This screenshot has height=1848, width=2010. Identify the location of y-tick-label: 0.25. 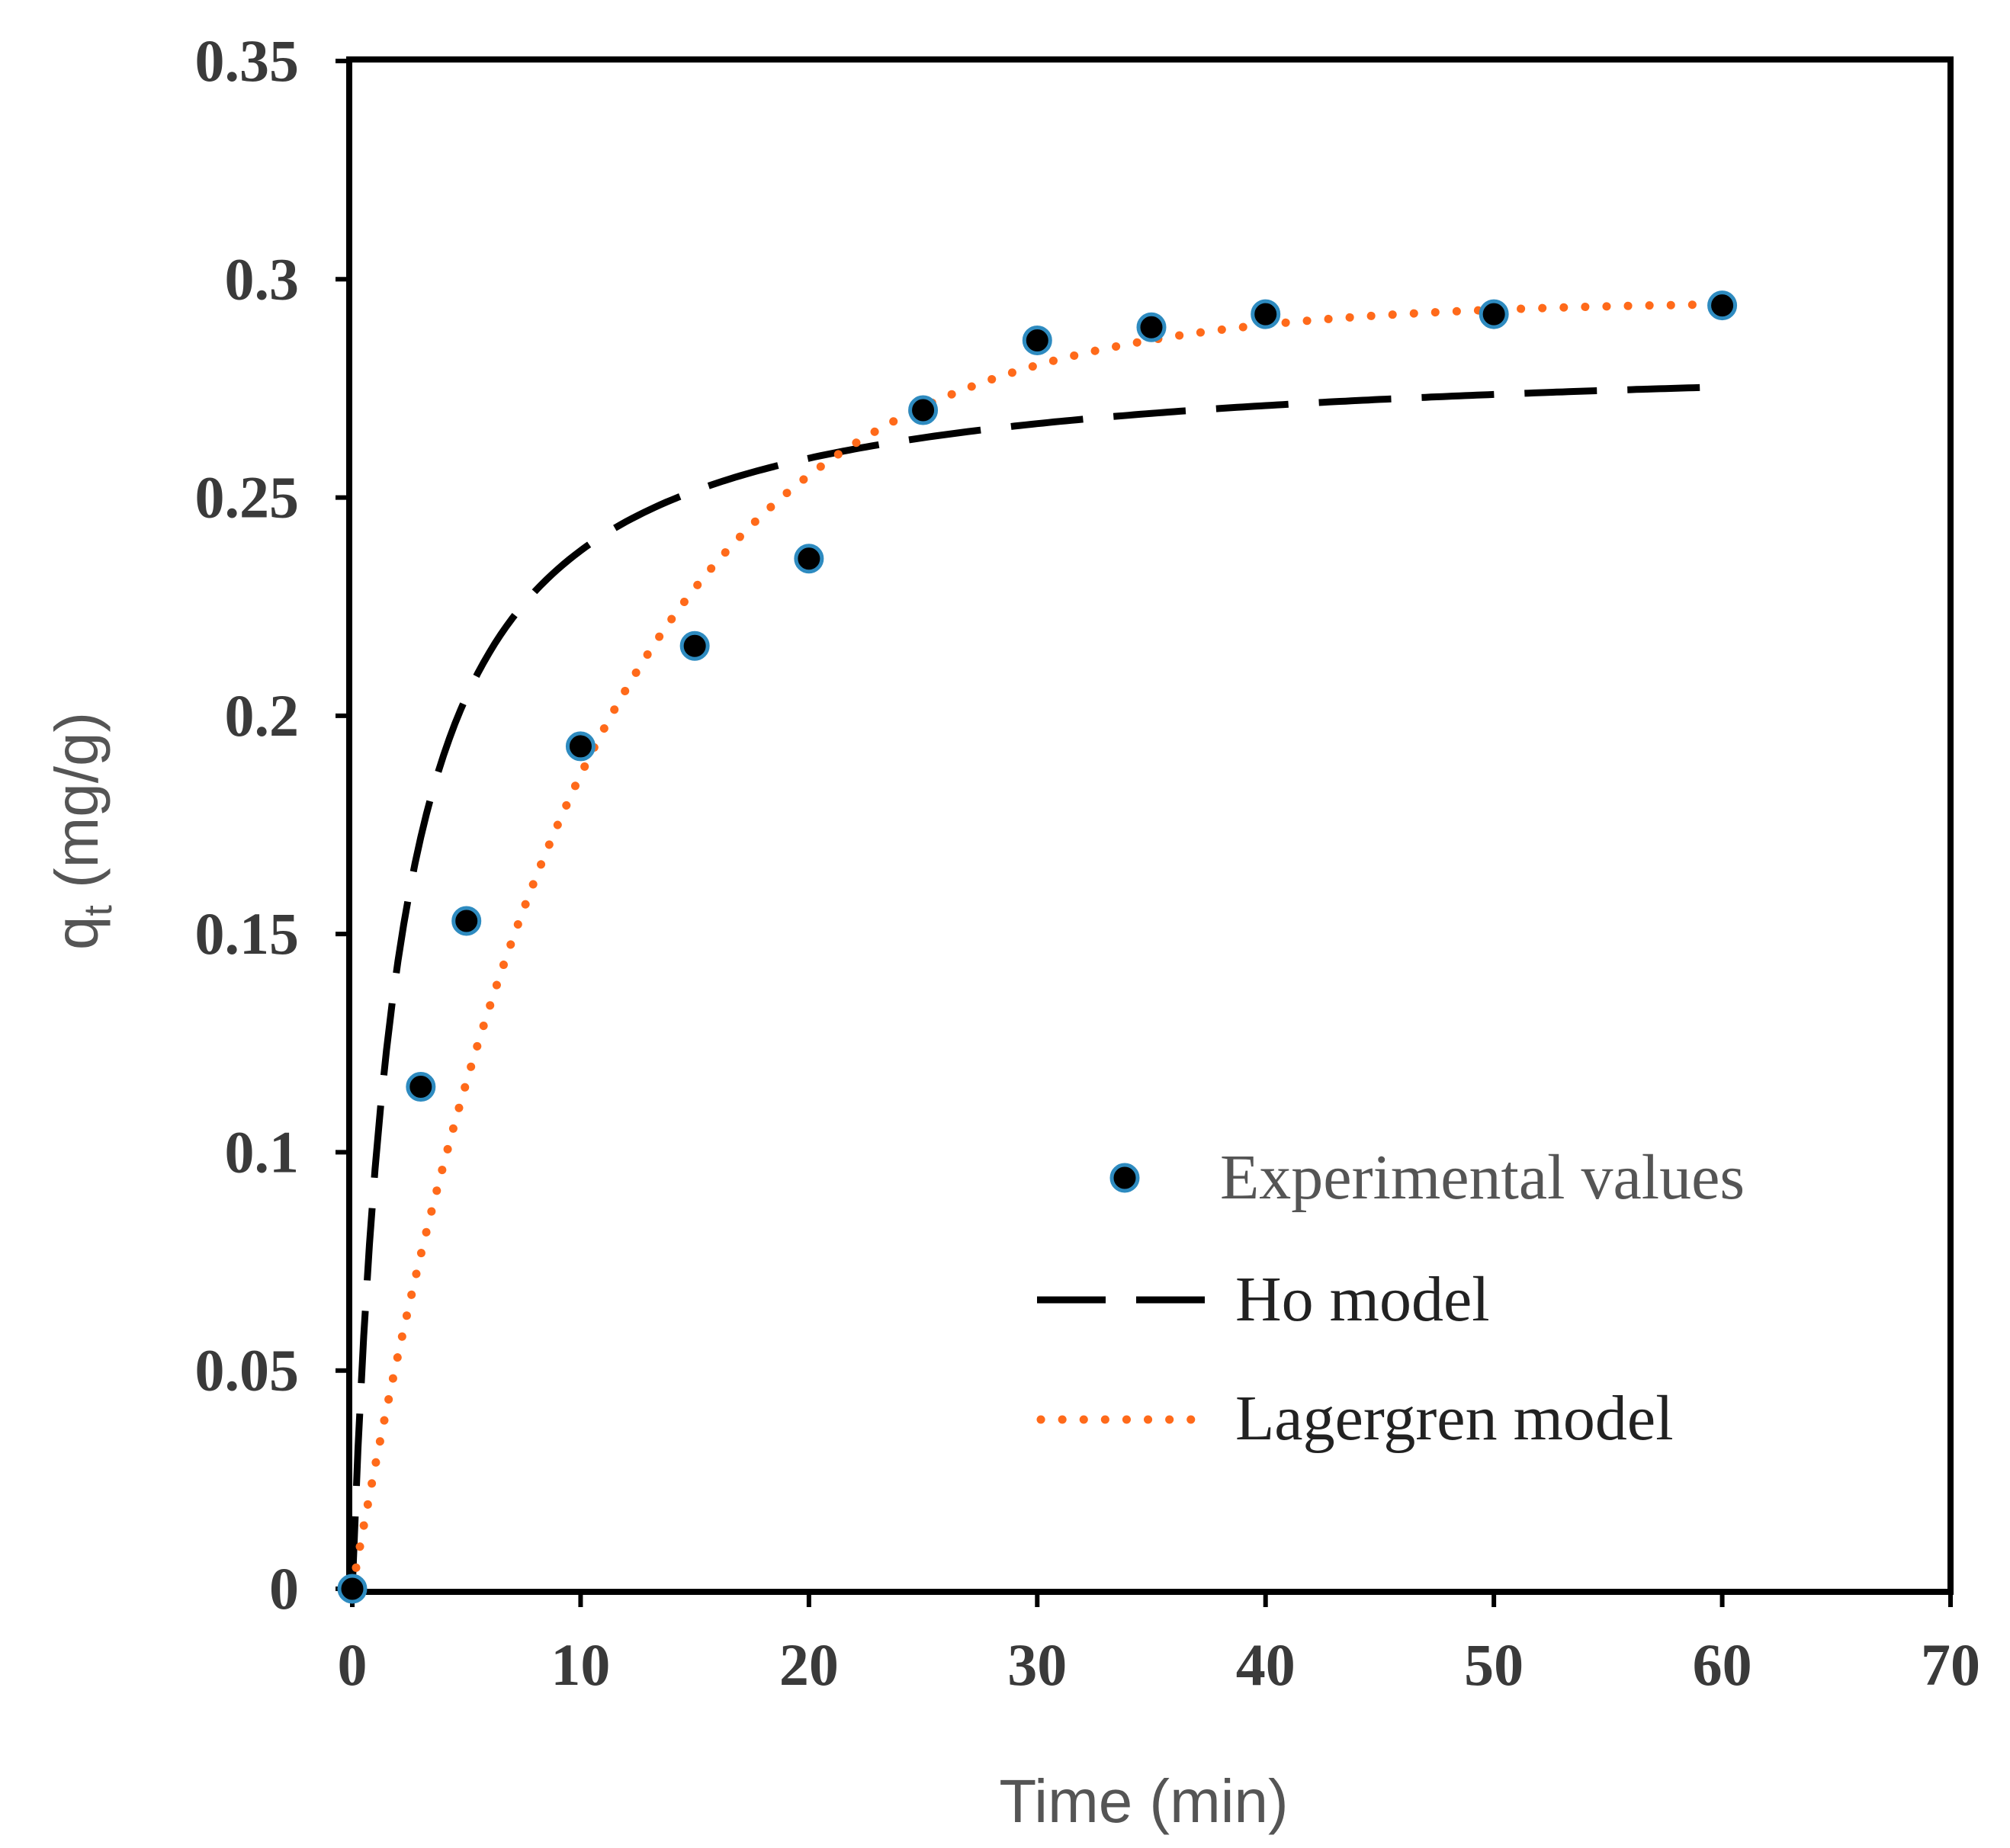
(248, 497).